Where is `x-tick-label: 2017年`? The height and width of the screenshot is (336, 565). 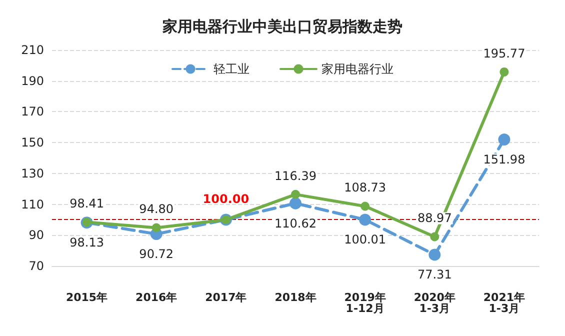 x-tick-label: 2017年 is located at coordinates (226, 297).